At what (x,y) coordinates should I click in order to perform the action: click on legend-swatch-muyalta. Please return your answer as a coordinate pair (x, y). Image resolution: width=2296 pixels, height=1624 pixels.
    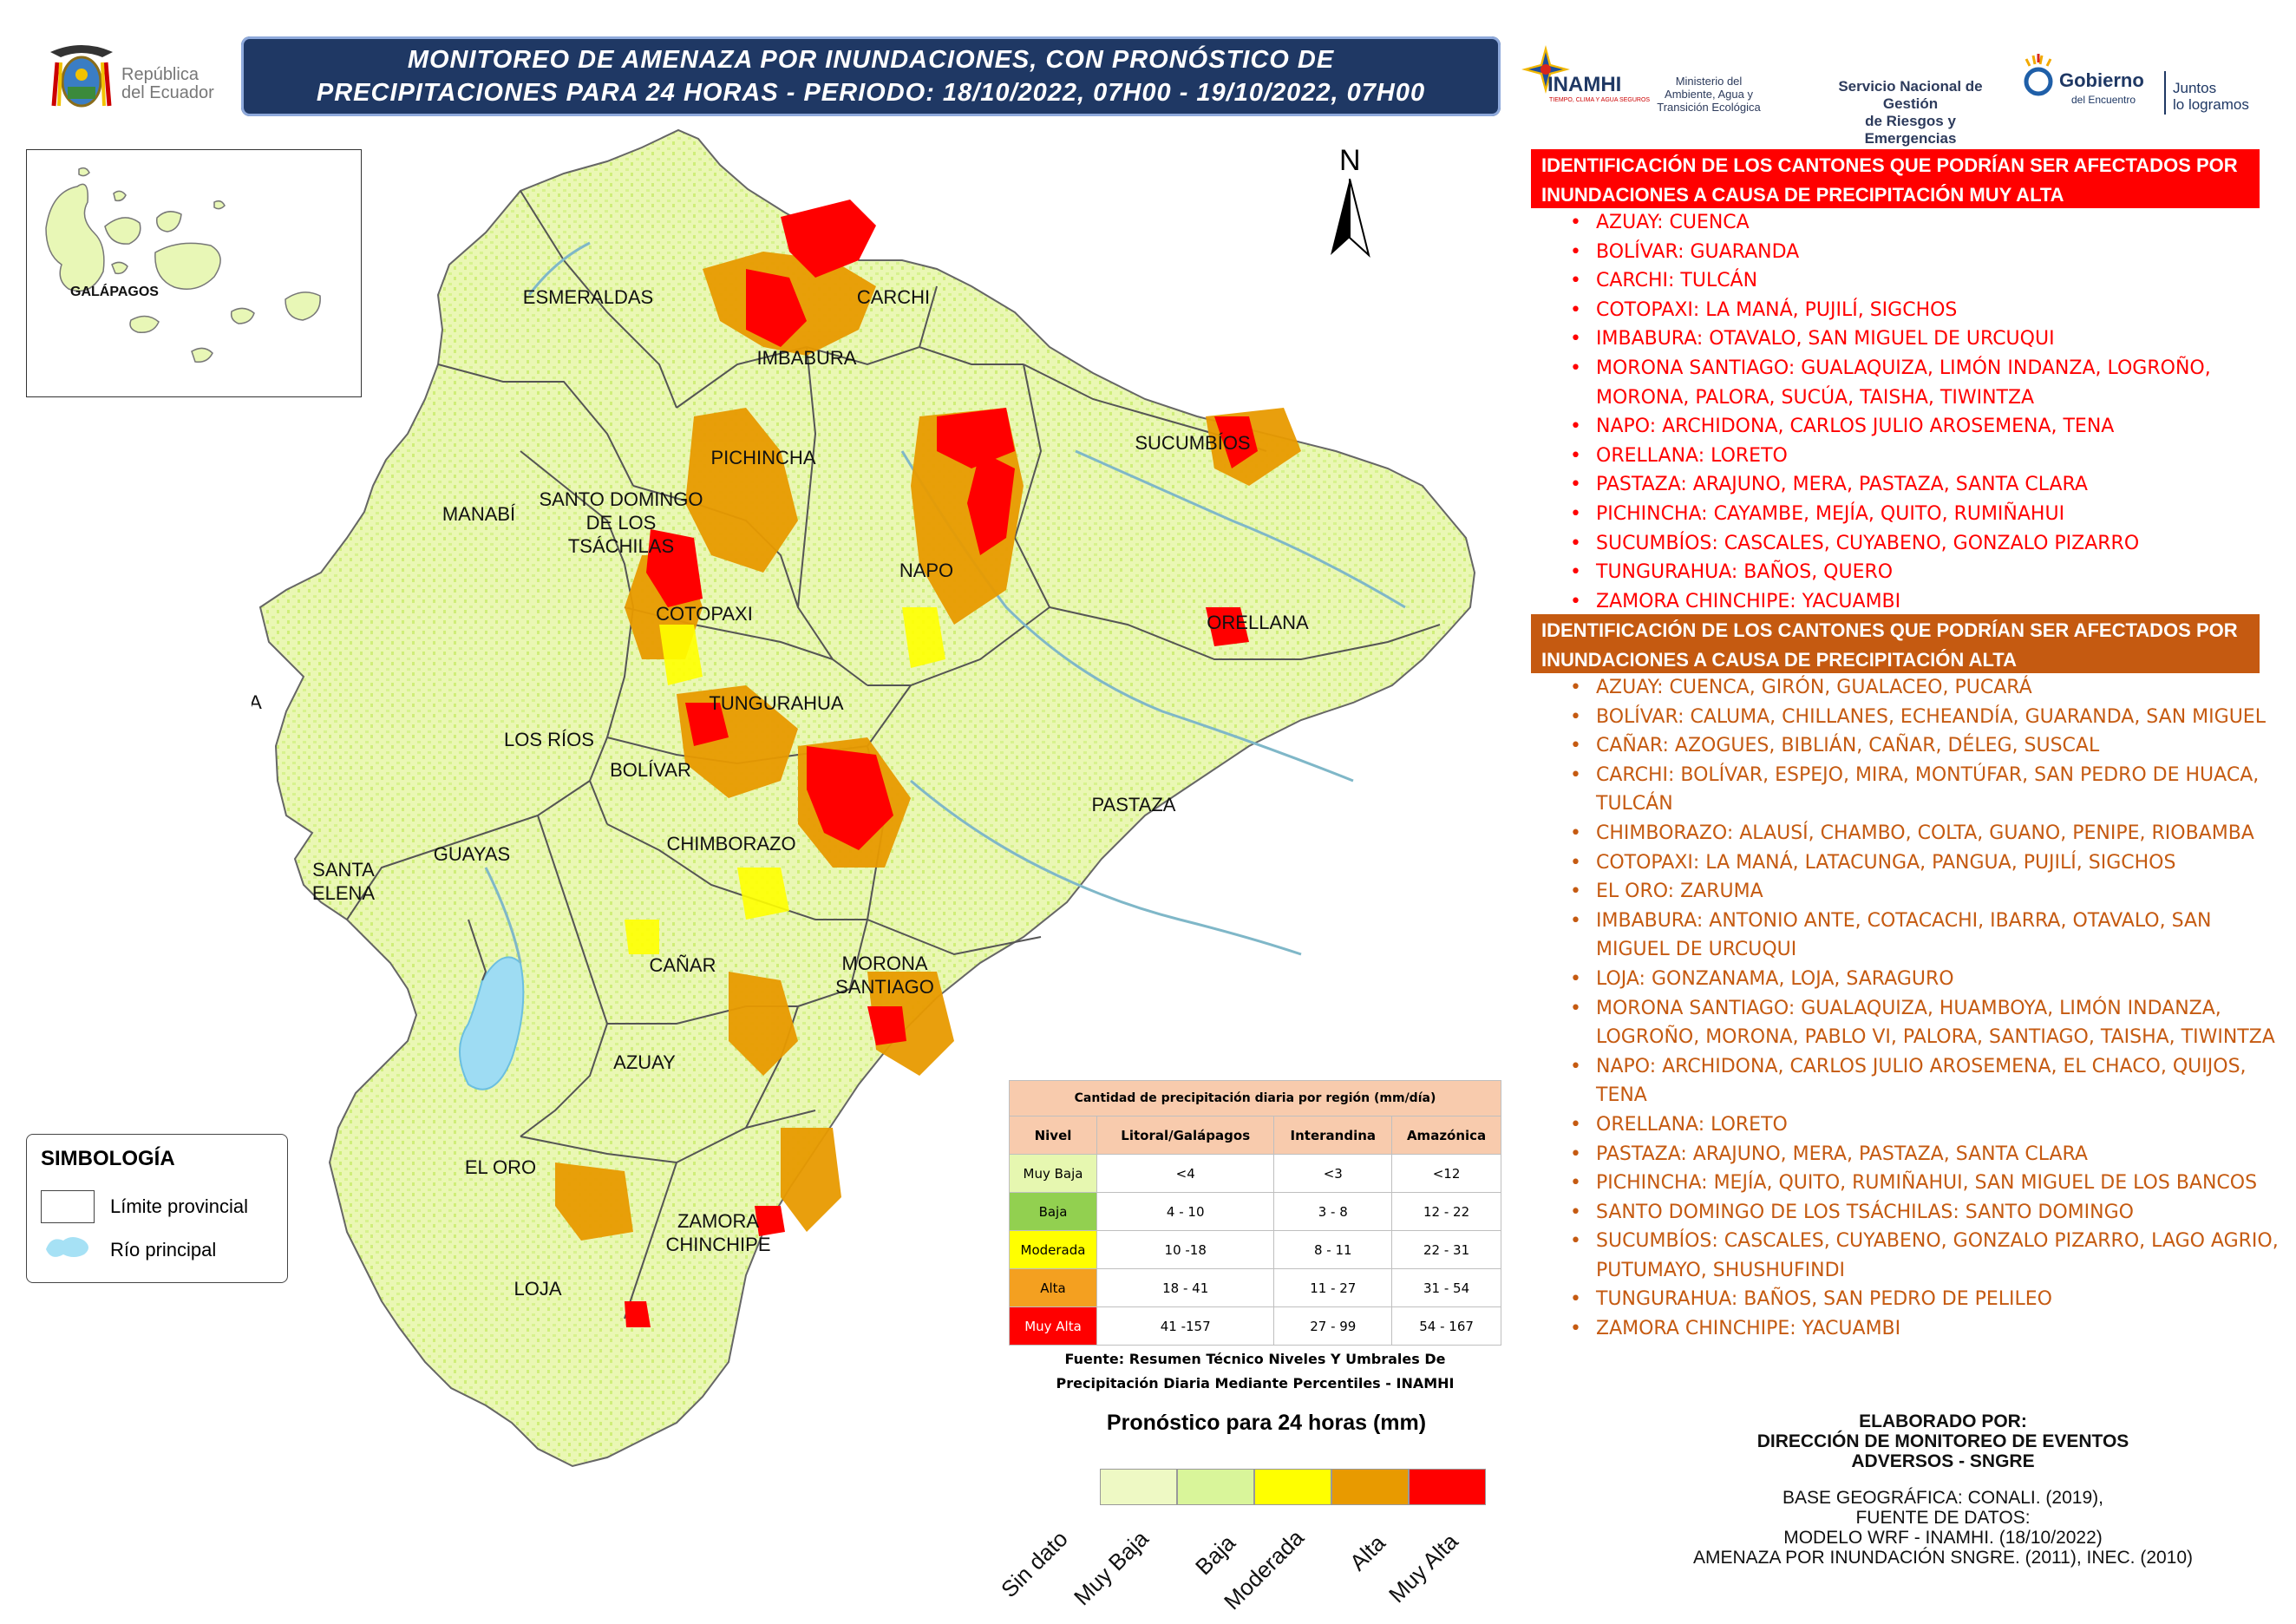
    Looking at the image, I should click on (1447, 1487).